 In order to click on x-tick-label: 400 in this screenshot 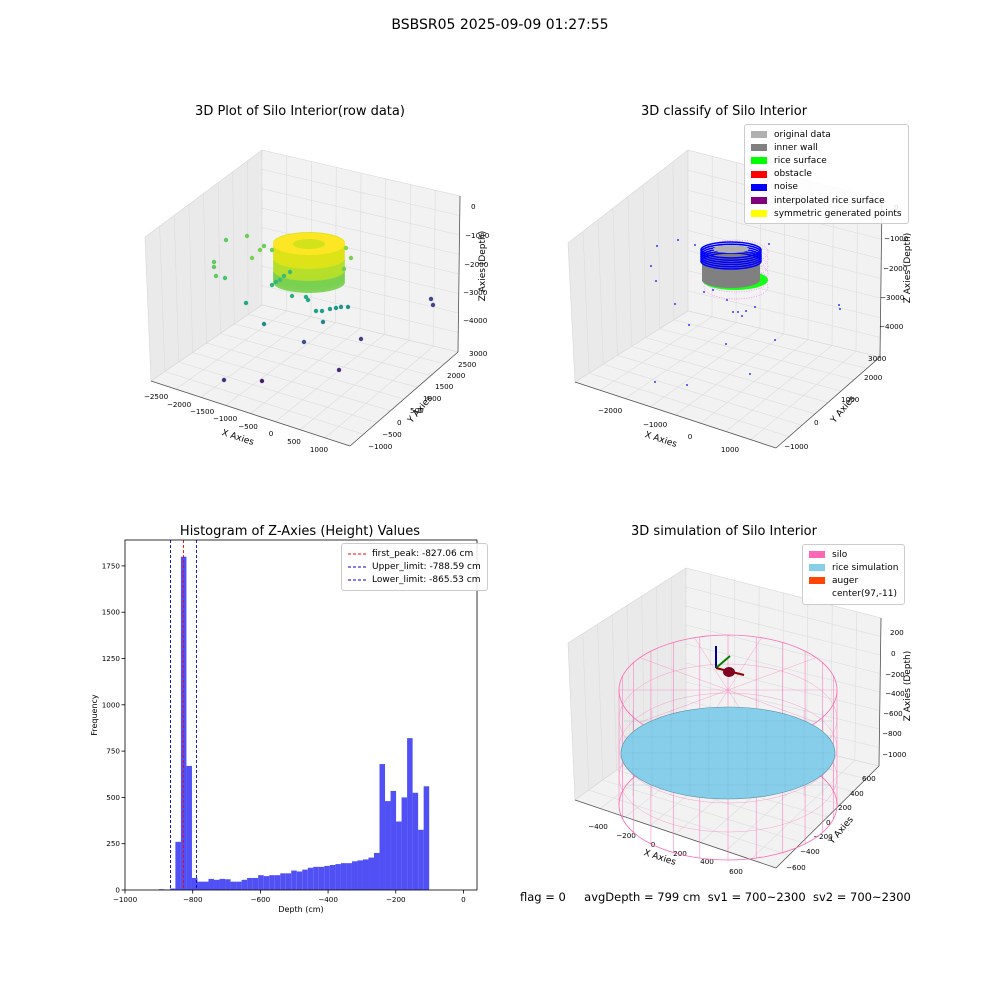, I will do `click(707, 861)`.